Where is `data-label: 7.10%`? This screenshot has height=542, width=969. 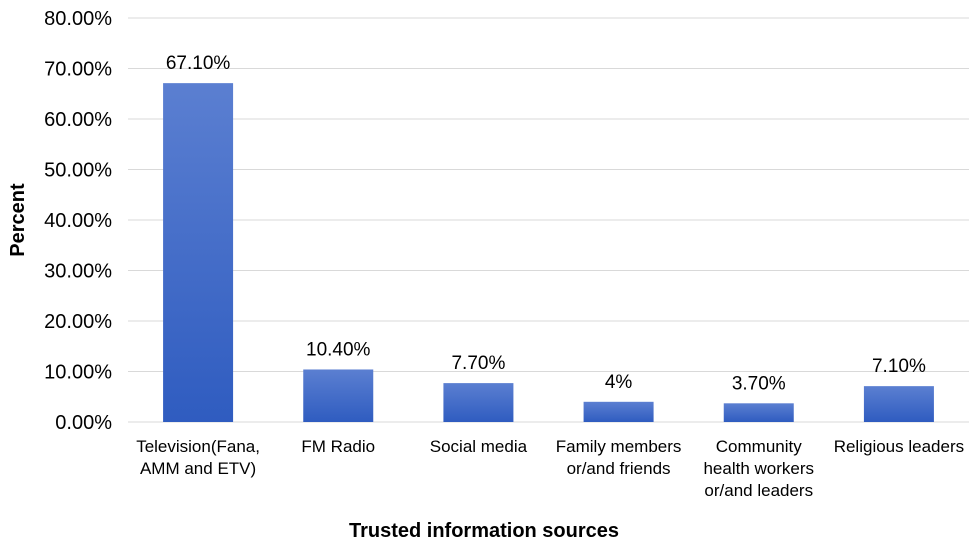 data-label: 7.10% is located at coordinates (899, 366).